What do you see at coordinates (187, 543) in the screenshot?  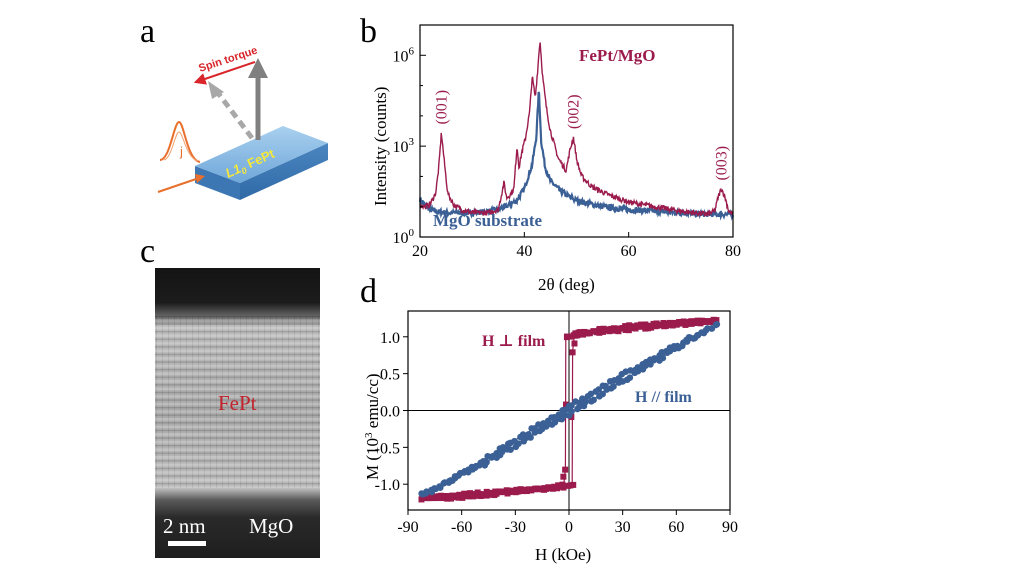 I see `scalebar` at bounding box center [187, 543].